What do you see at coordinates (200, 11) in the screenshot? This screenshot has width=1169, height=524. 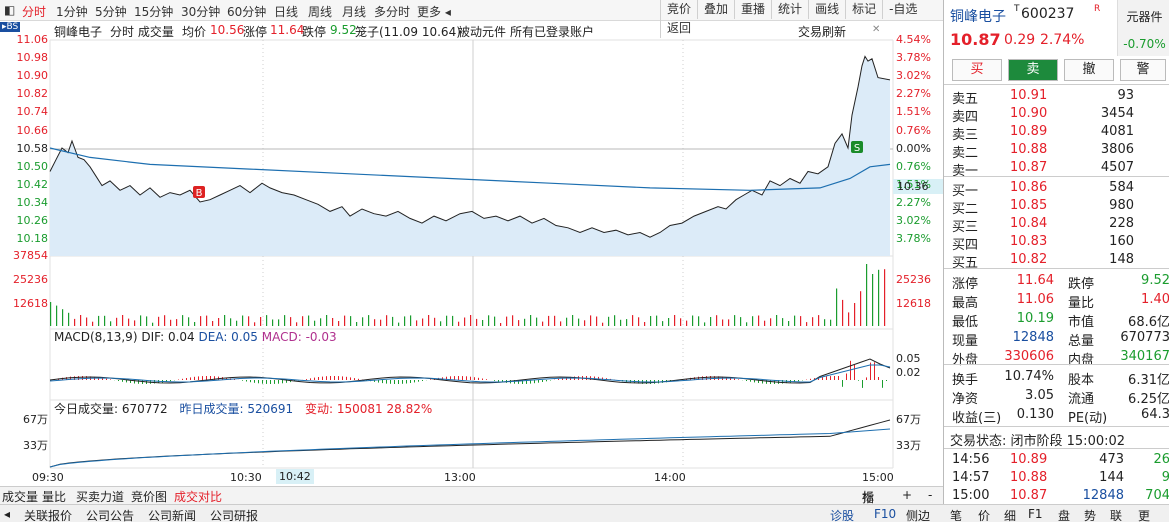 I see `tab-30min: 30分钟` at bounding box center [200, 11].